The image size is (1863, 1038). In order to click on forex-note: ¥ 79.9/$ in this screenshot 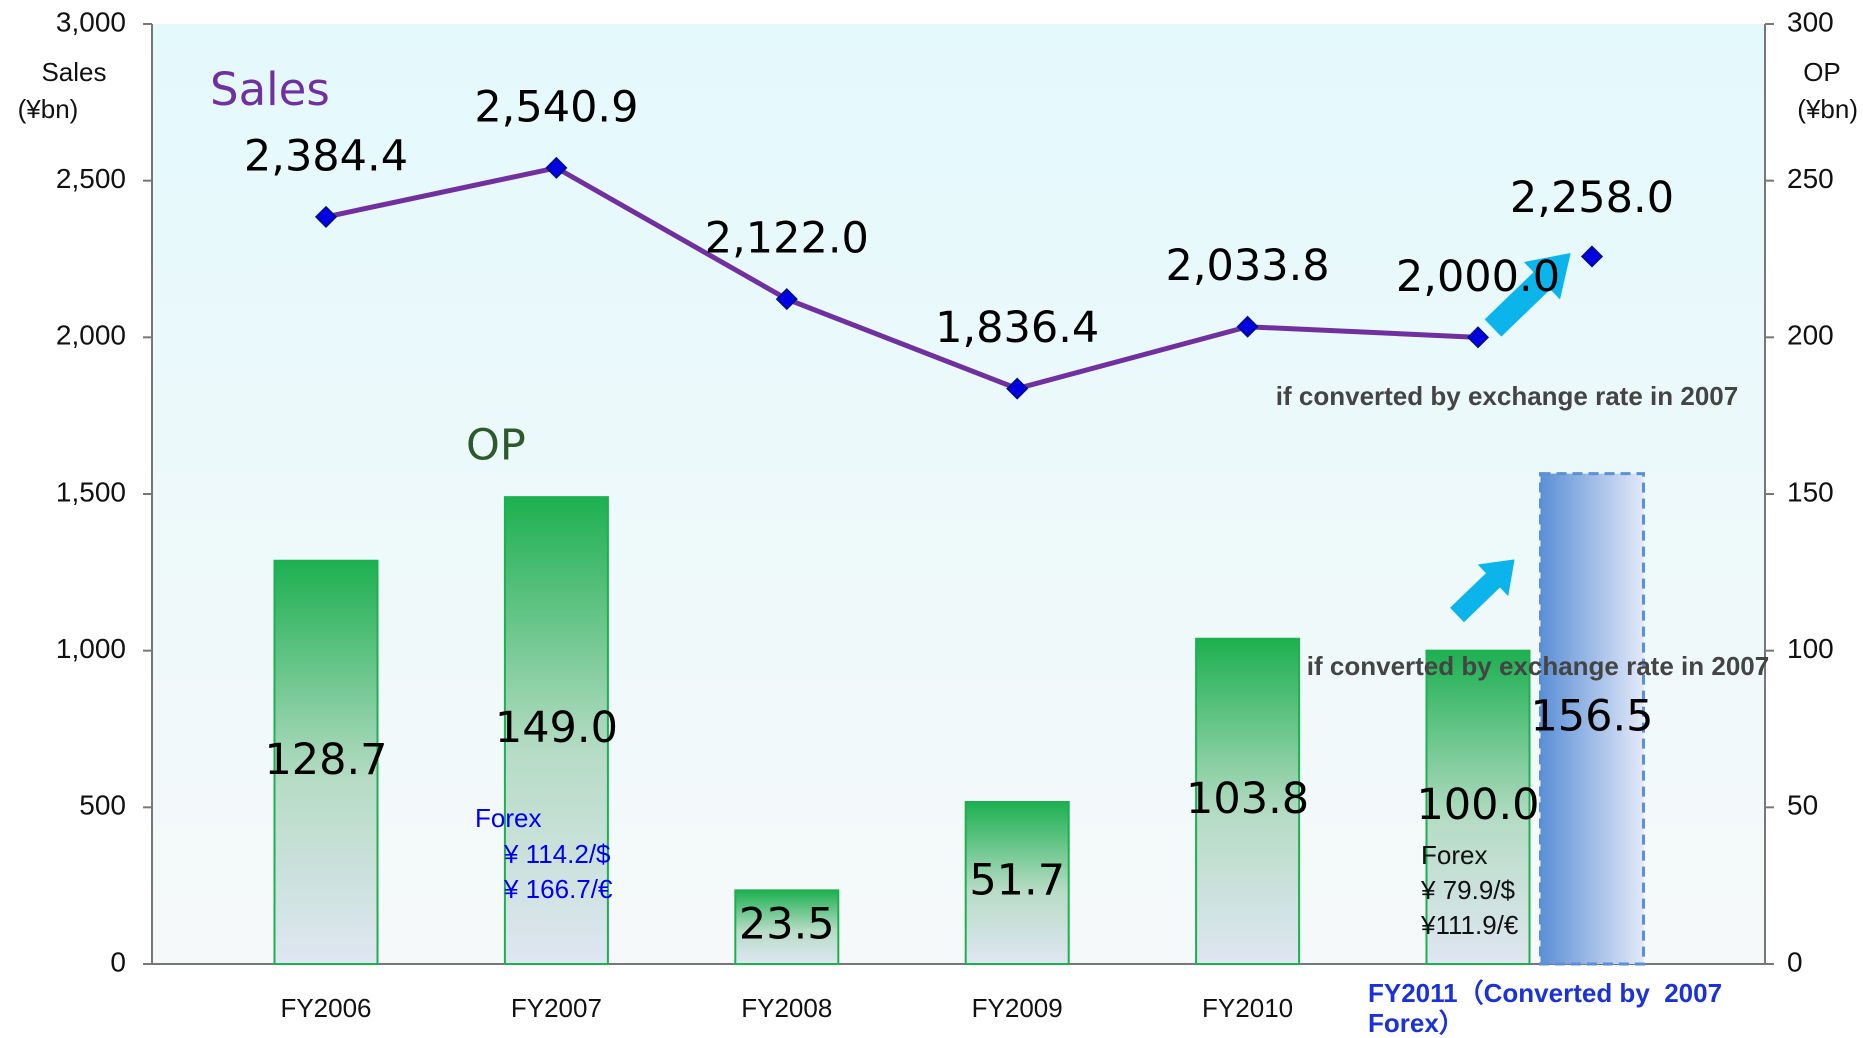, I will do `click(1468, 890)`.